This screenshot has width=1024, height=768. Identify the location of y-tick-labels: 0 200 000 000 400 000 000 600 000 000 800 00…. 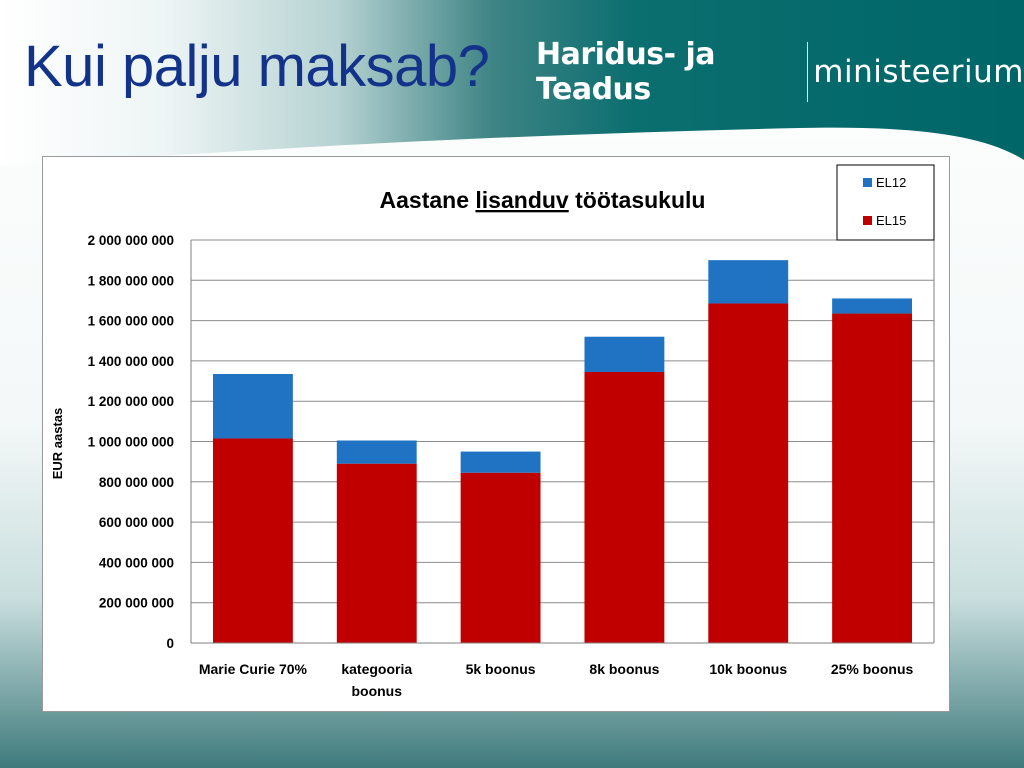
(131, 442).